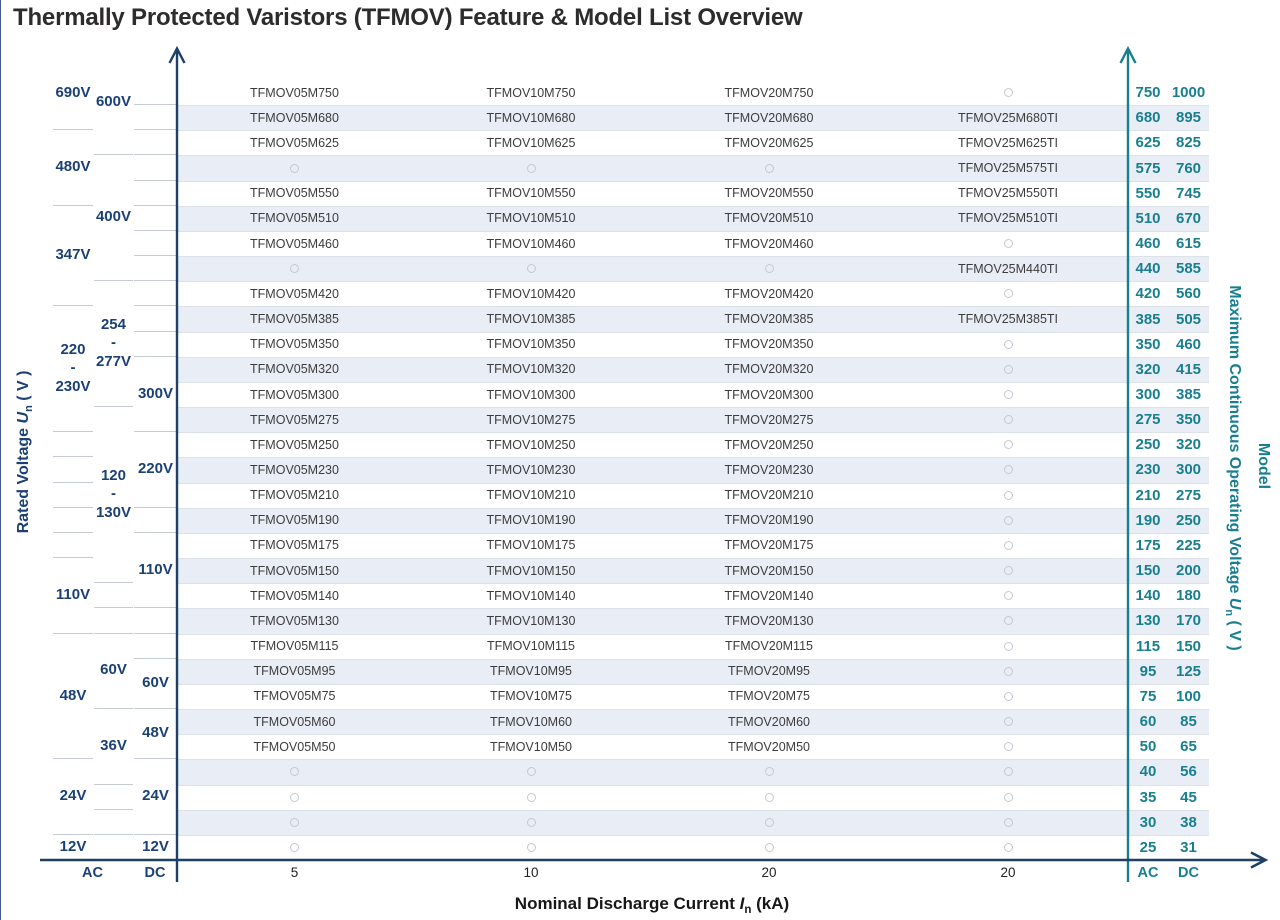 The image size is (1280, 920). What do you see at coordinates (23, 417) in the screenshot?
I see `left-axis-symbol: U` at bounding box center [23, 417].